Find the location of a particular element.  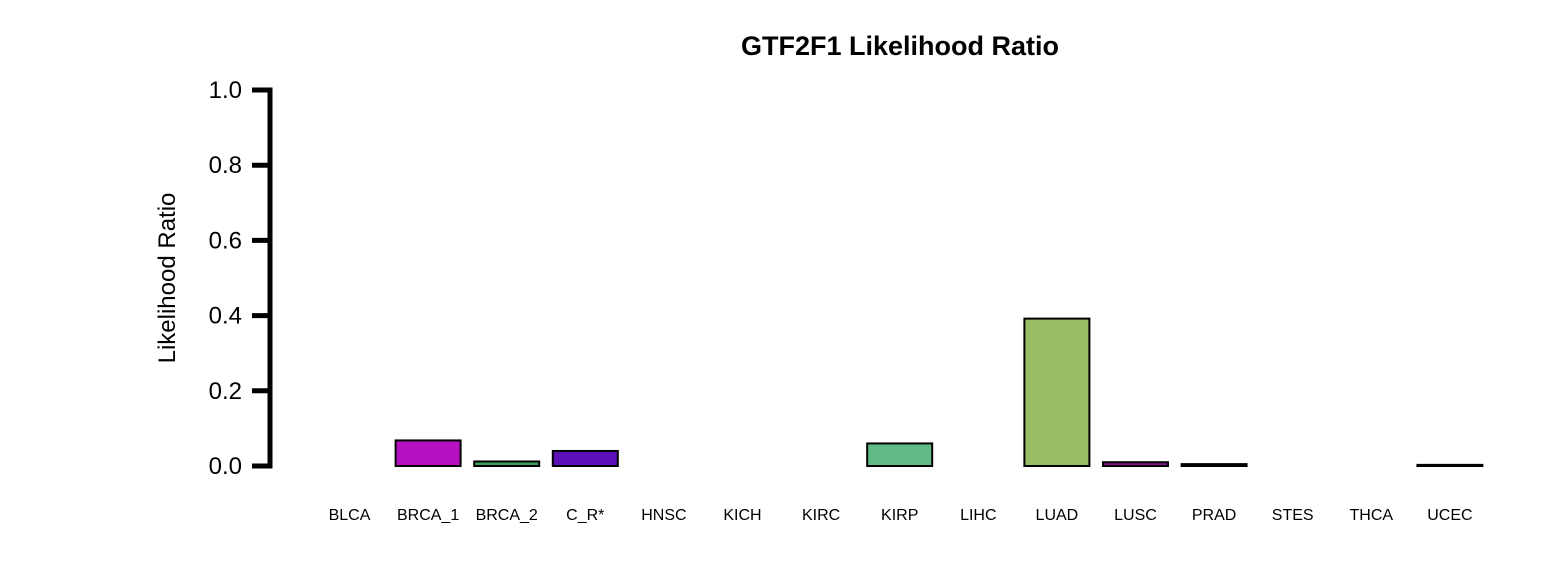

y-tick-label: 1.0 is located at coordinates (225, 90).